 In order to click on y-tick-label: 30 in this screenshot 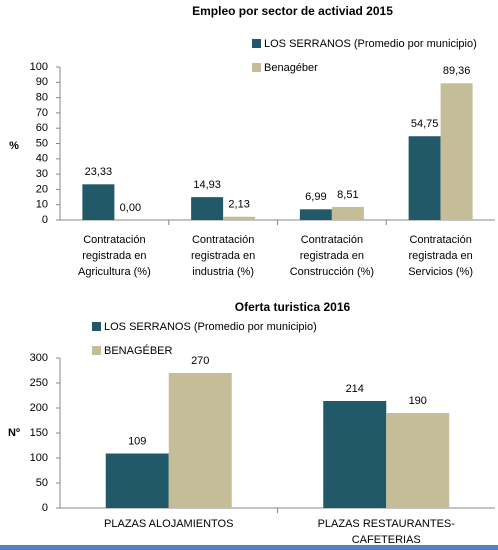, I will do `click(42, 174)`.